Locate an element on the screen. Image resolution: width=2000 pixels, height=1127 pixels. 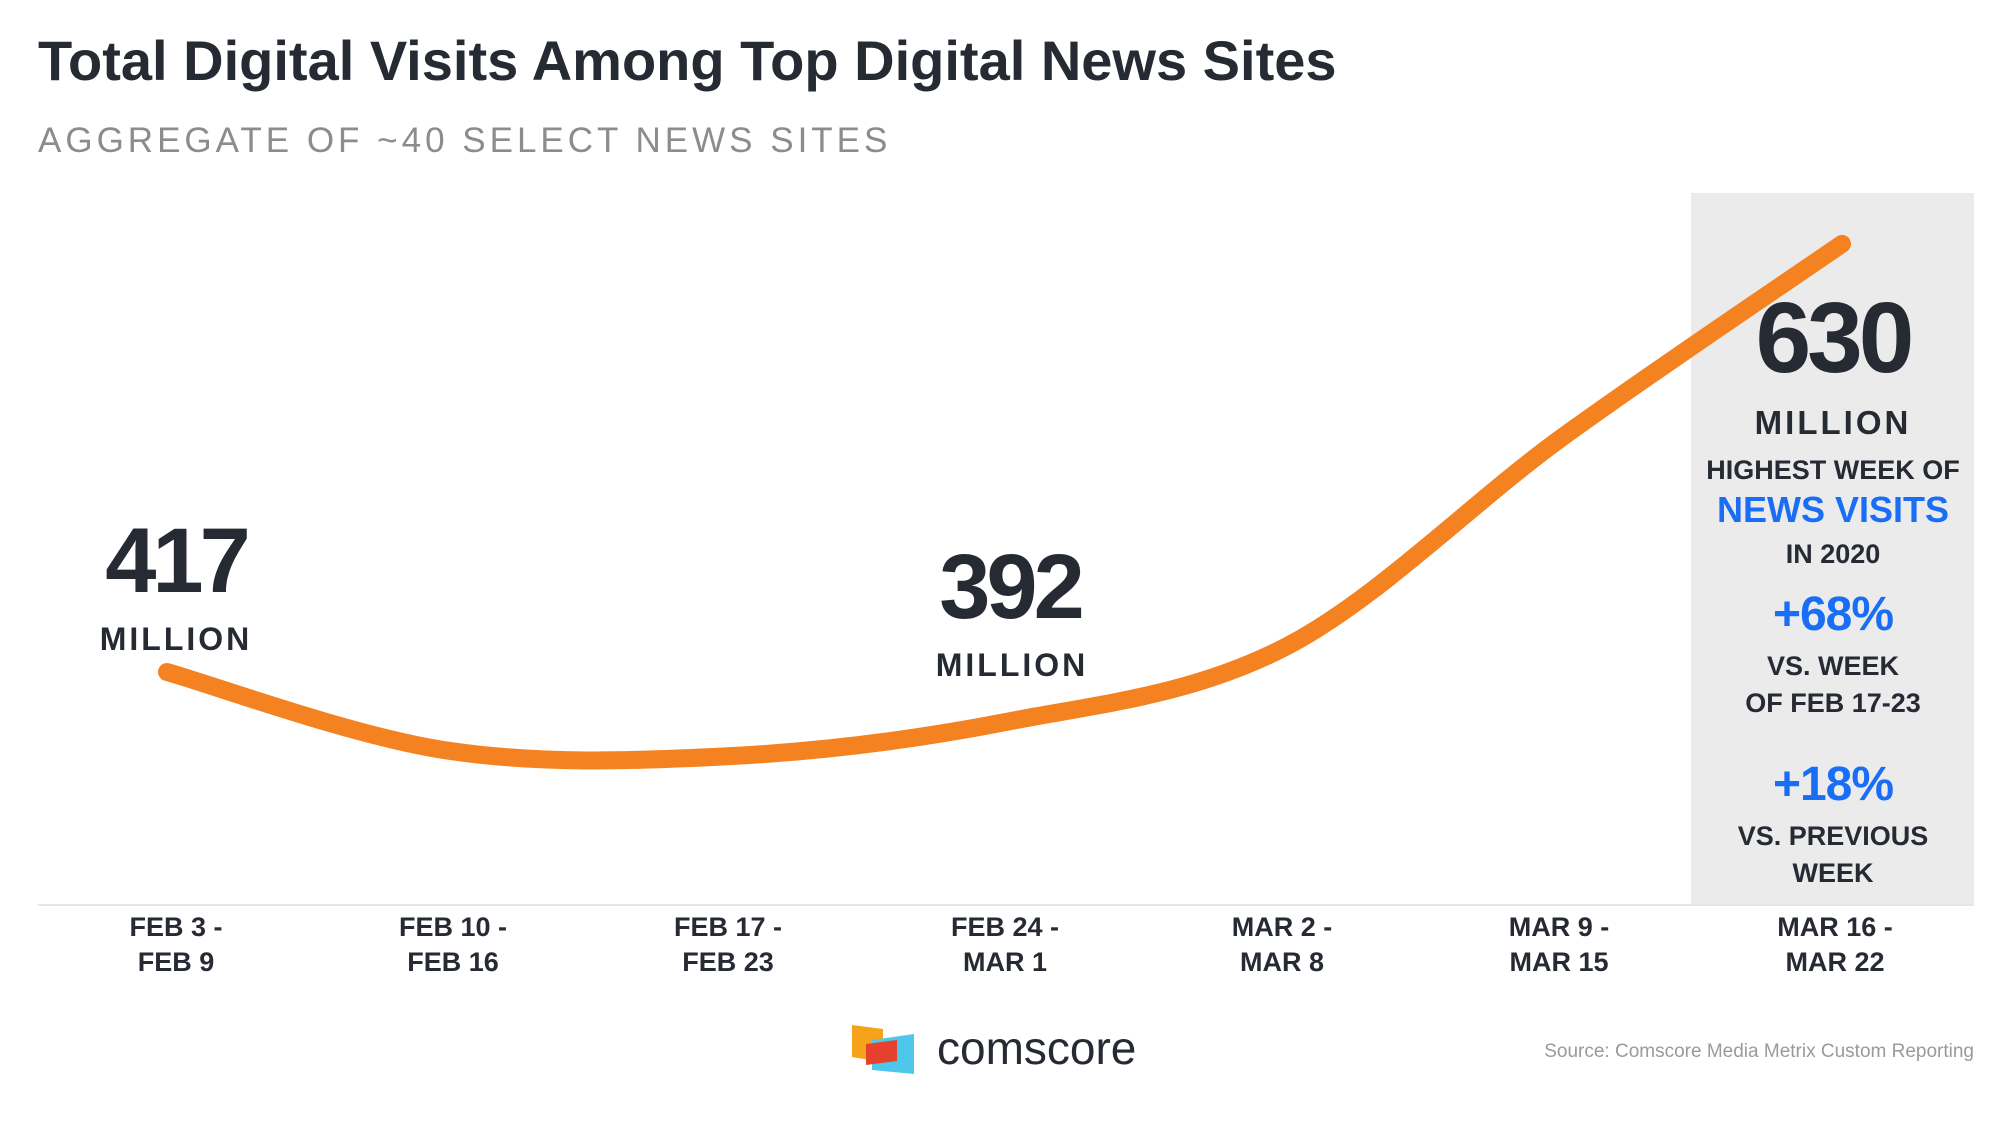
x-tick-label: MAR 1 is located at coordinates (1005, 962).